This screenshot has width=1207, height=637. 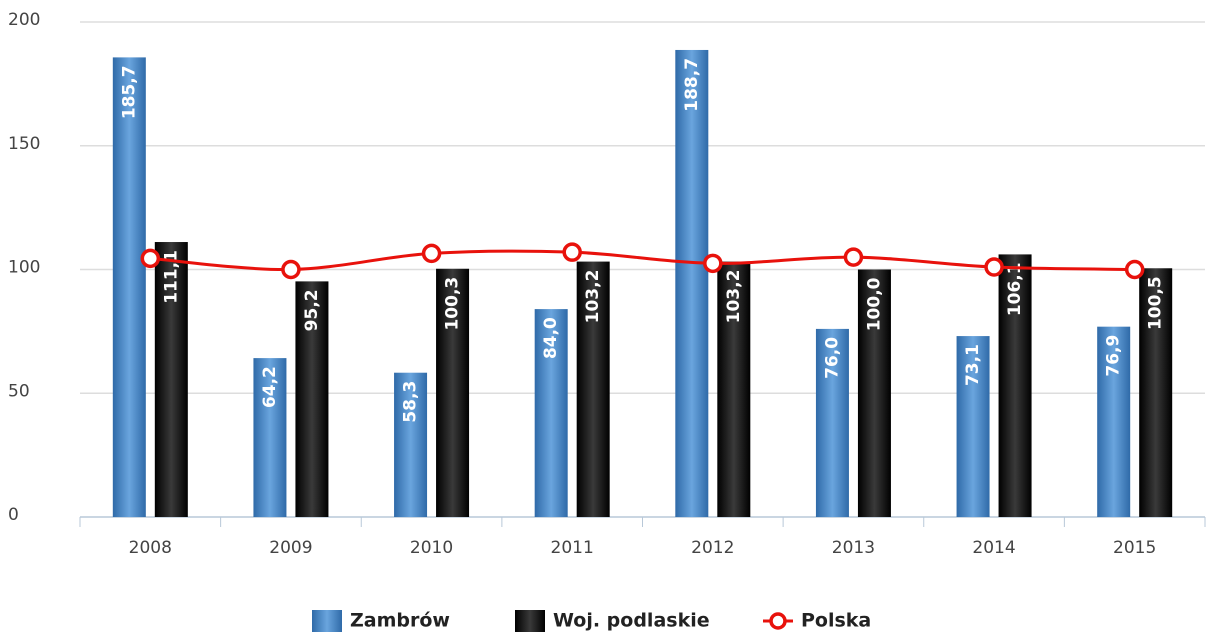 What do you see at coordinates (24, 144) in the screenshot?
I see `y-tick-label: 150` at bounding box center [24, 144].